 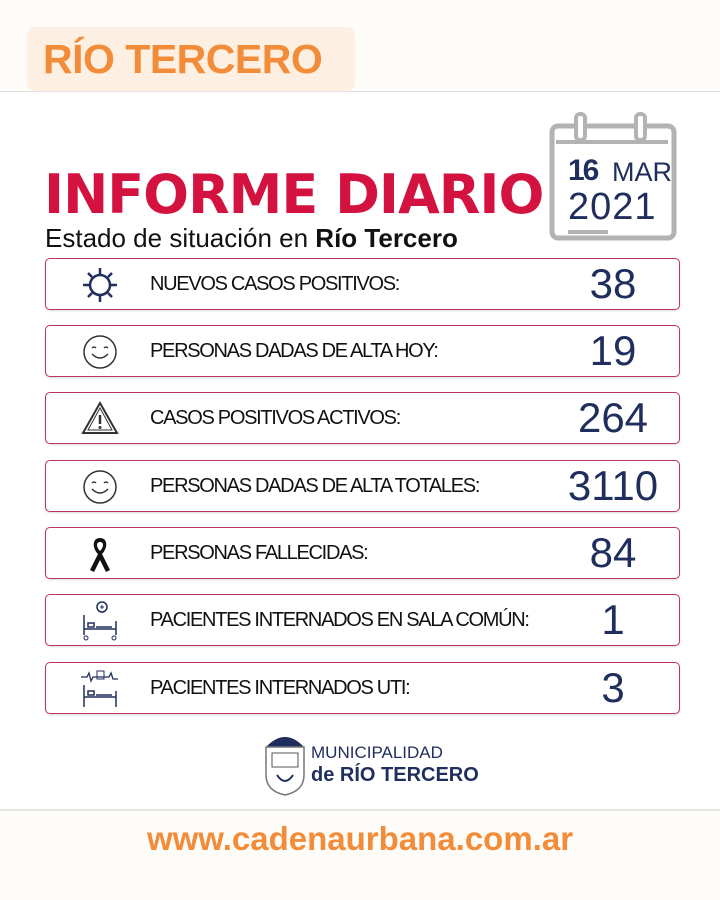 I want to click on calendar-year: 2021, so click(x=612, y=207).